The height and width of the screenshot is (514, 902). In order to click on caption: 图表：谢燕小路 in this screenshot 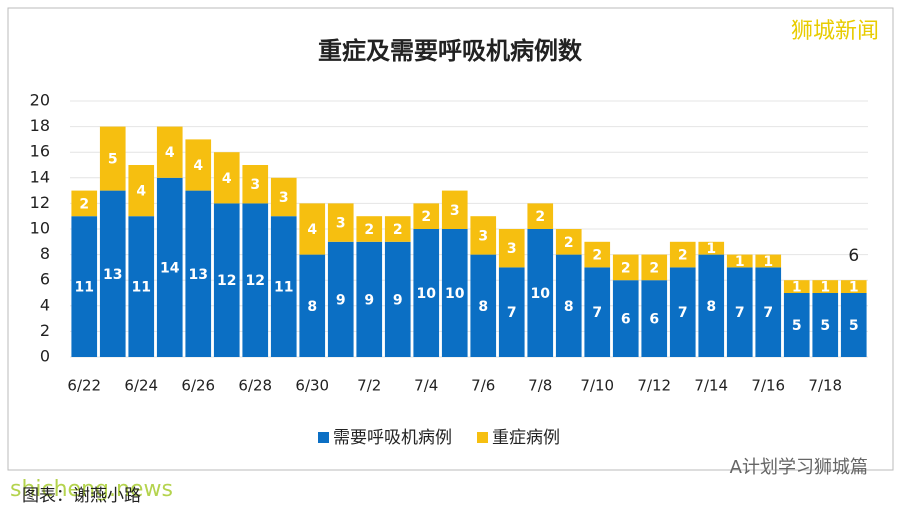, I will do `click(81, 496)`.